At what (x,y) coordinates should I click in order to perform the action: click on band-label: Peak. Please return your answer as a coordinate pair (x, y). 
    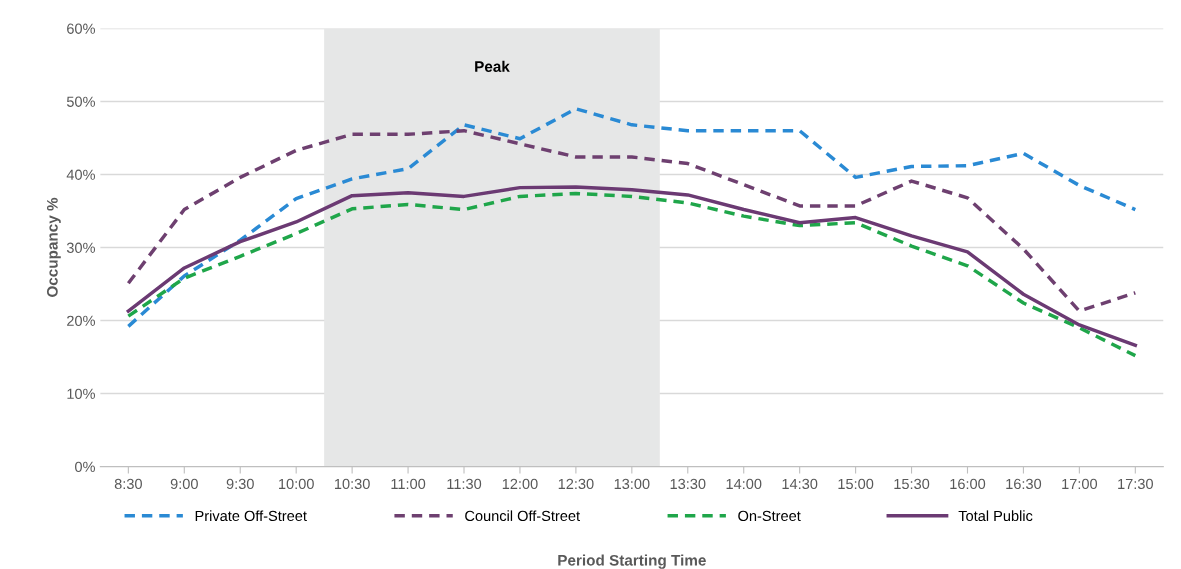
    Looking at the image, I should click on (492, 66).